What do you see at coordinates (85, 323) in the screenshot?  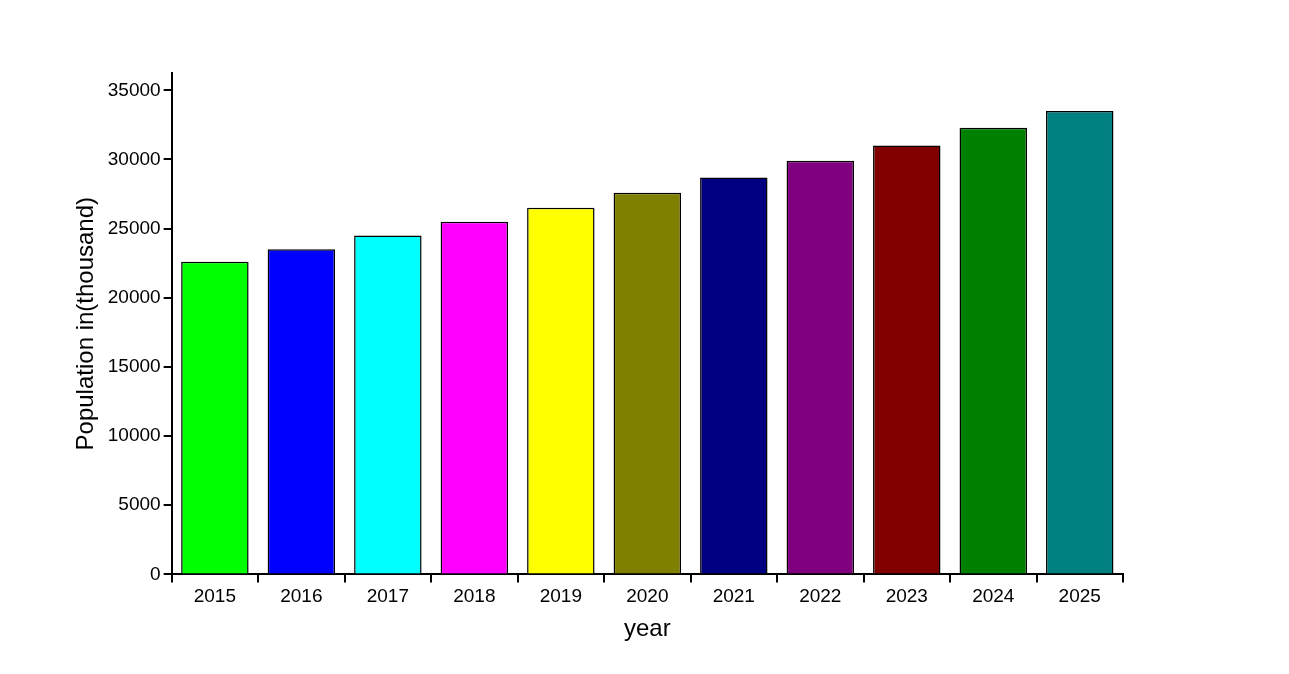 I see `y-axis-title: Population in(thousand)` at bounding box center [85, 323].